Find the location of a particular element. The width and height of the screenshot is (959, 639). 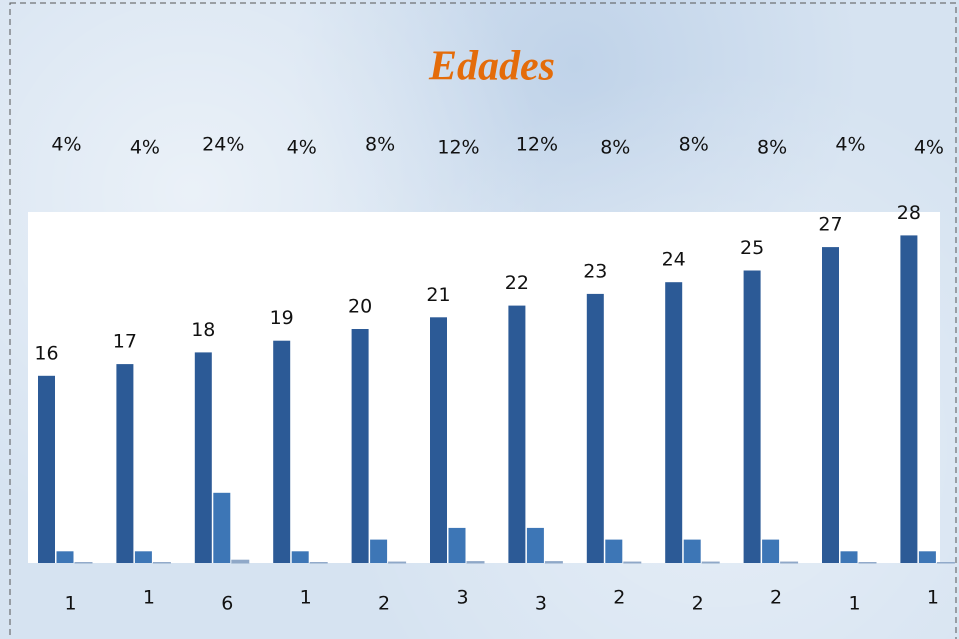

data-label: 25 is located at coordinates (752, 248).